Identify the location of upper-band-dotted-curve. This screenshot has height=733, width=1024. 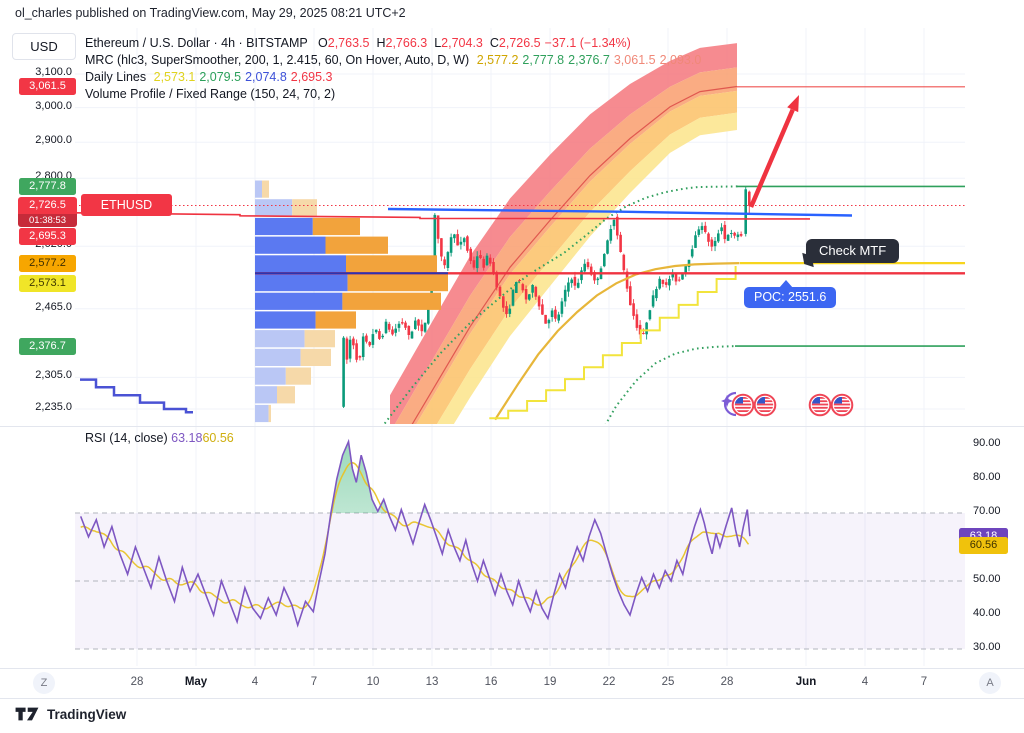
(560, 304).